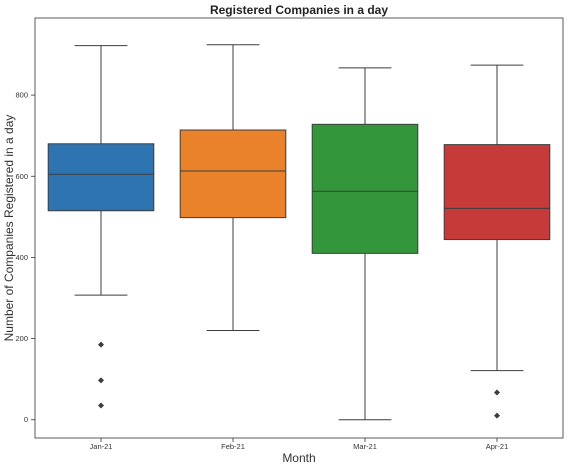 This screenshot has height=469, width=568. What do you see at coordinates (298, 458) in the screenshot?
I see `x-axis-label: Month` at bounding box center [298, 458].